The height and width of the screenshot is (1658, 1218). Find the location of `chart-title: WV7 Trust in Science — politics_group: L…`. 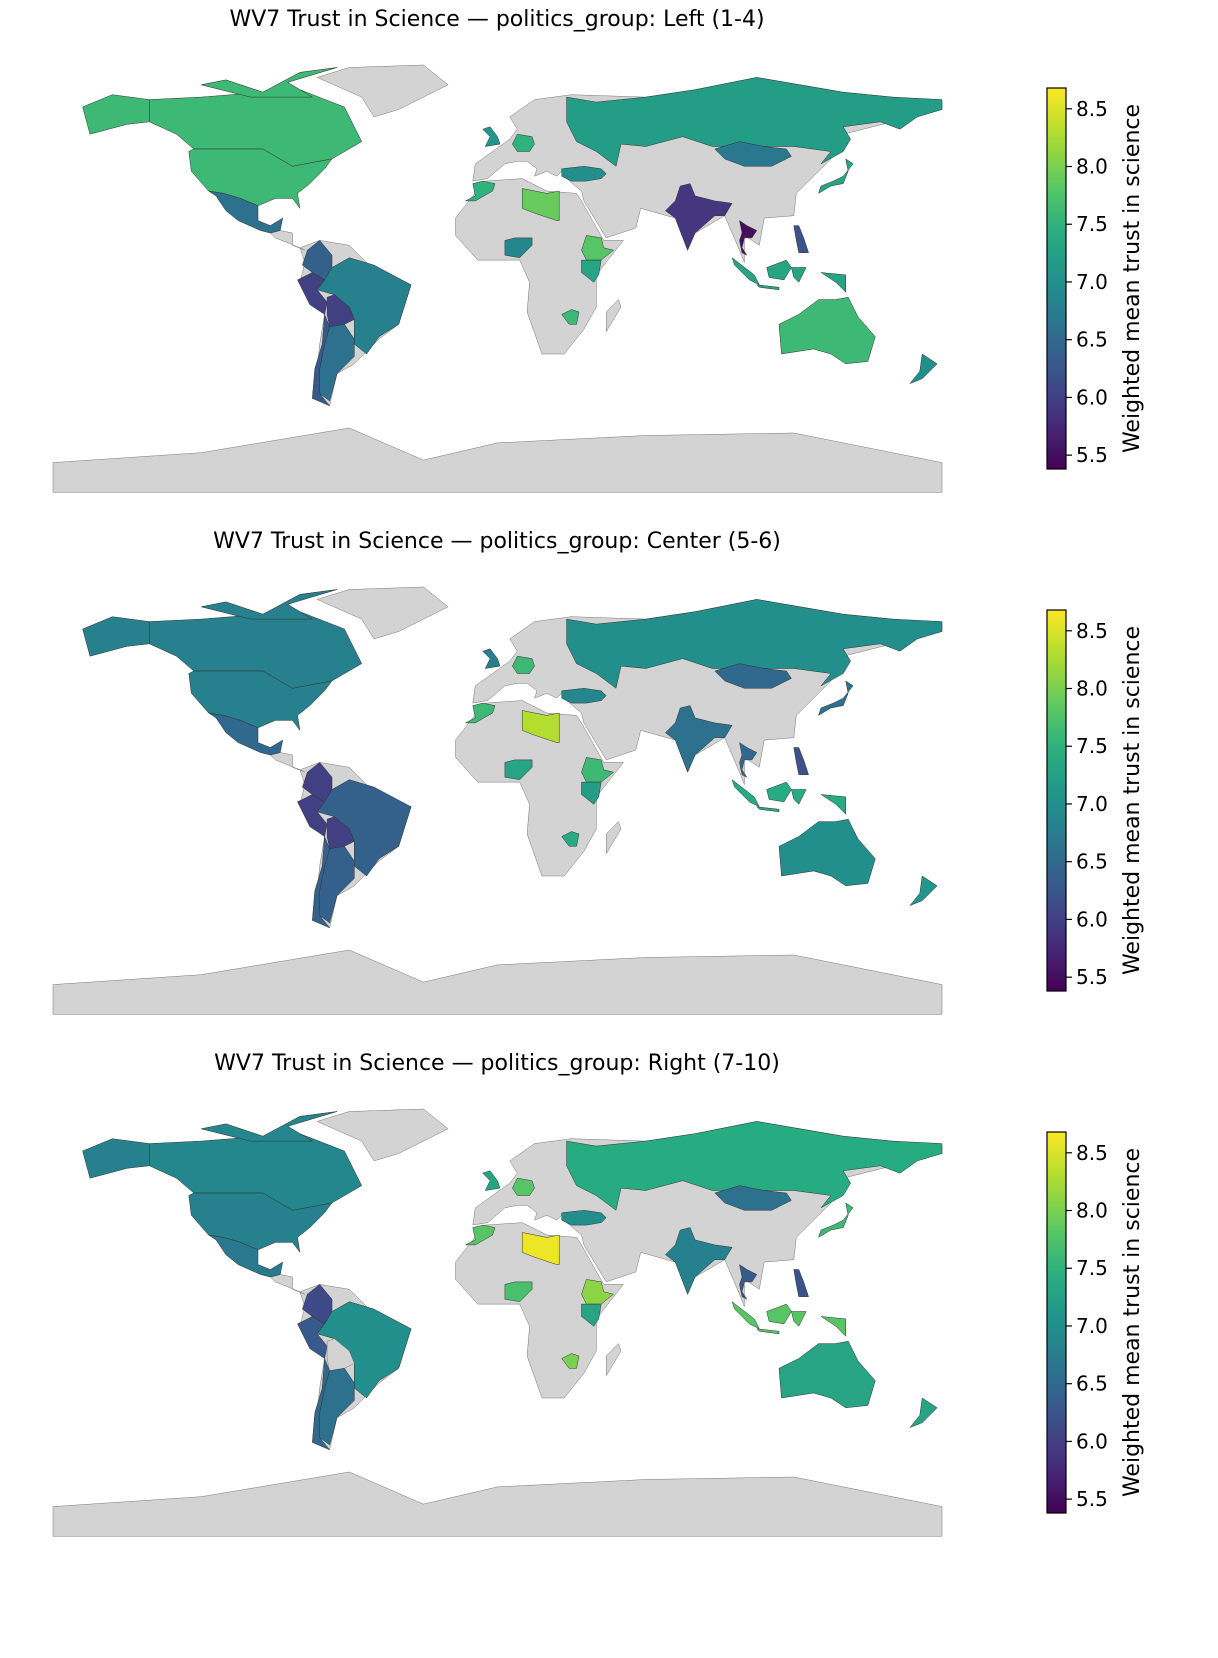

chart-title: WV7 Trust in Science — politics_group: L… is located at coordinates (496, 19).